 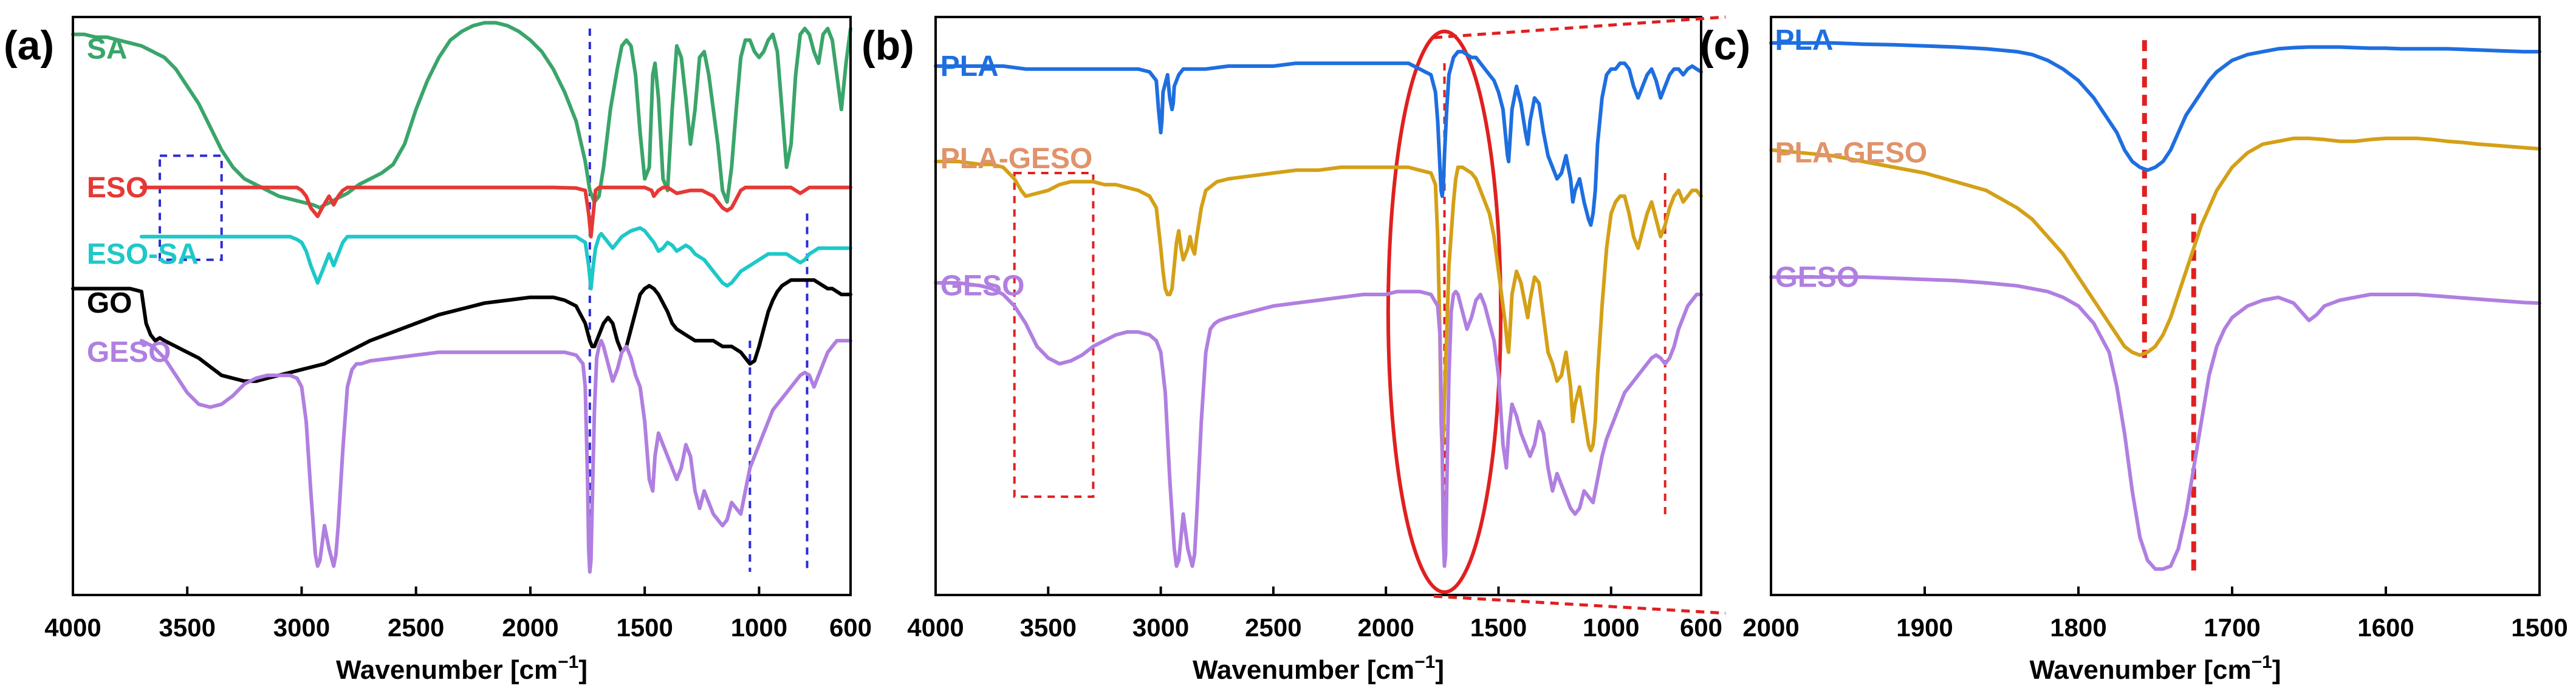 What do you see at coordinates (108, 49) in the screenshot?
I see `series-label-sa: SA` at bounding box center [108, 49].